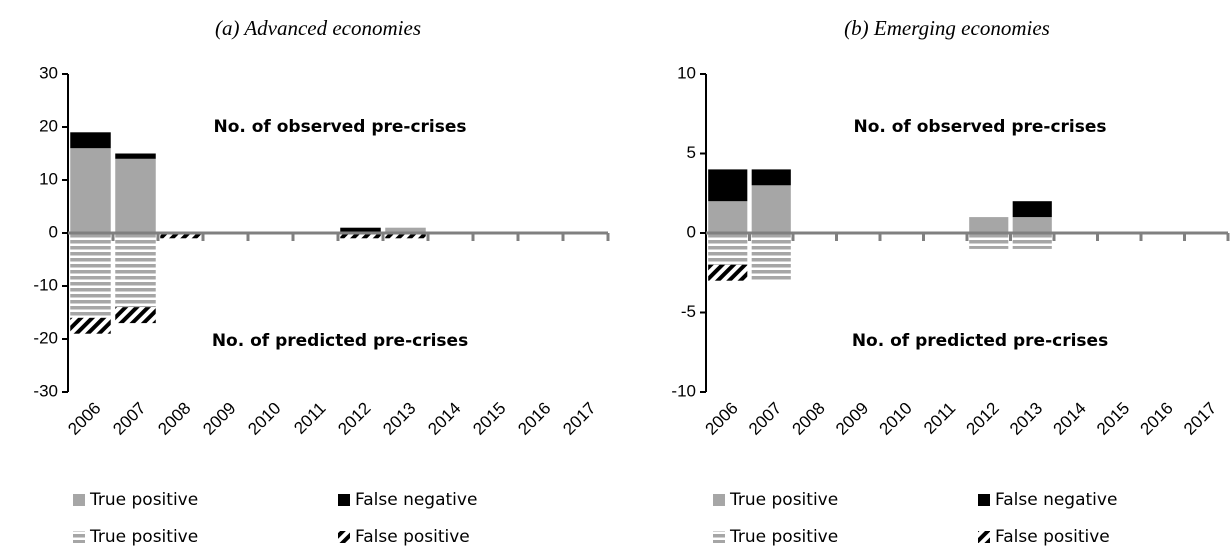 This screenshot has width=1231, height=552. What do you see at coordinates (48, 72) in the screenshot?
I see `y-tick-label: 30` at bounding box center [48, 72].